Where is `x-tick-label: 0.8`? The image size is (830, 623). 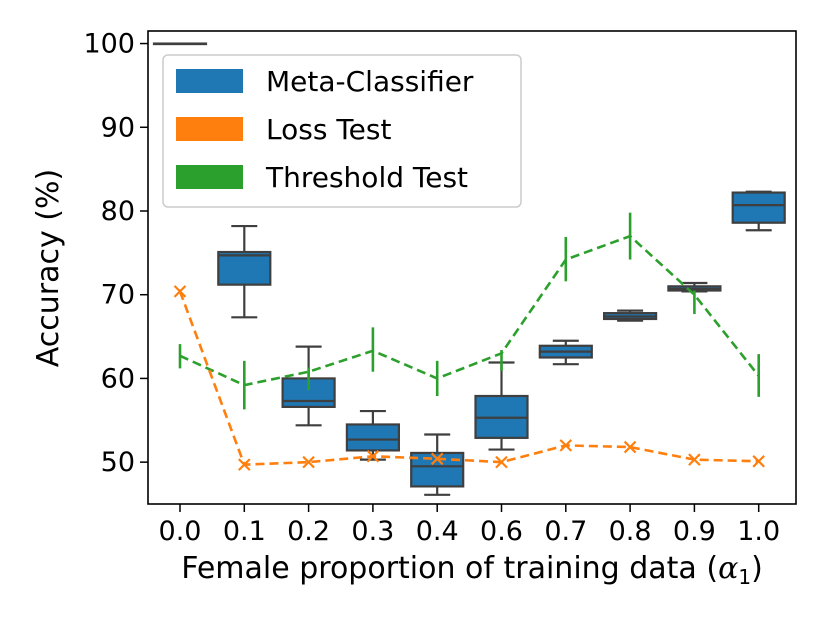 x-tick-label: 0.8 is located at coordinates (630, 531).